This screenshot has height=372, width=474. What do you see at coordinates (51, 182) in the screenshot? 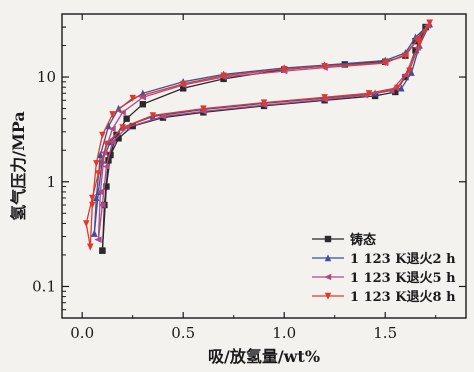
I see `y-tick-label: 1` at bounding box center [51, 182].